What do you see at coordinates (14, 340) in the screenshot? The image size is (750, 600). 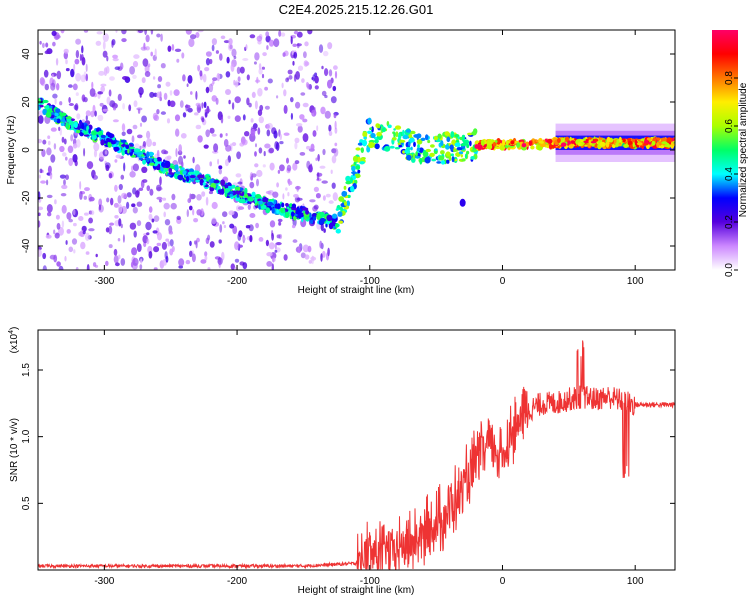 I see `snr-y-multiplier: (x104)` at bounding box center [14, 340].